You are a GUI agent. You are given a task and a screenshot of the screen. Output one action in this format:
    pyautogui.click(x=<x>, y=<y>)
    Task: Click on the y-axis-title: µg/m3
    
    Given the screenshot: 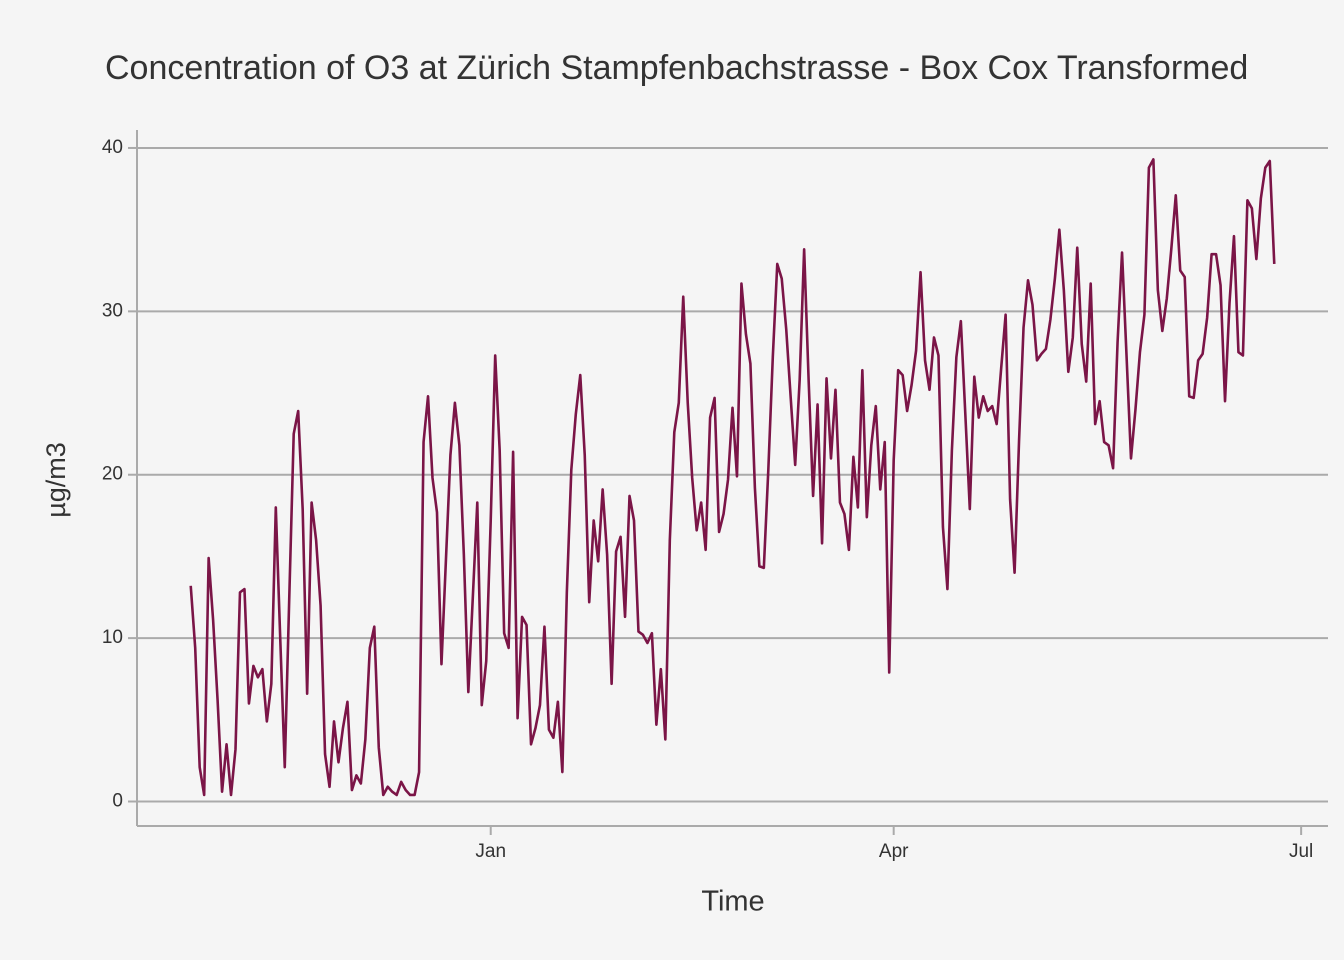 What is the action you would take?
    pyautogui.click(x=56, y=480)
    